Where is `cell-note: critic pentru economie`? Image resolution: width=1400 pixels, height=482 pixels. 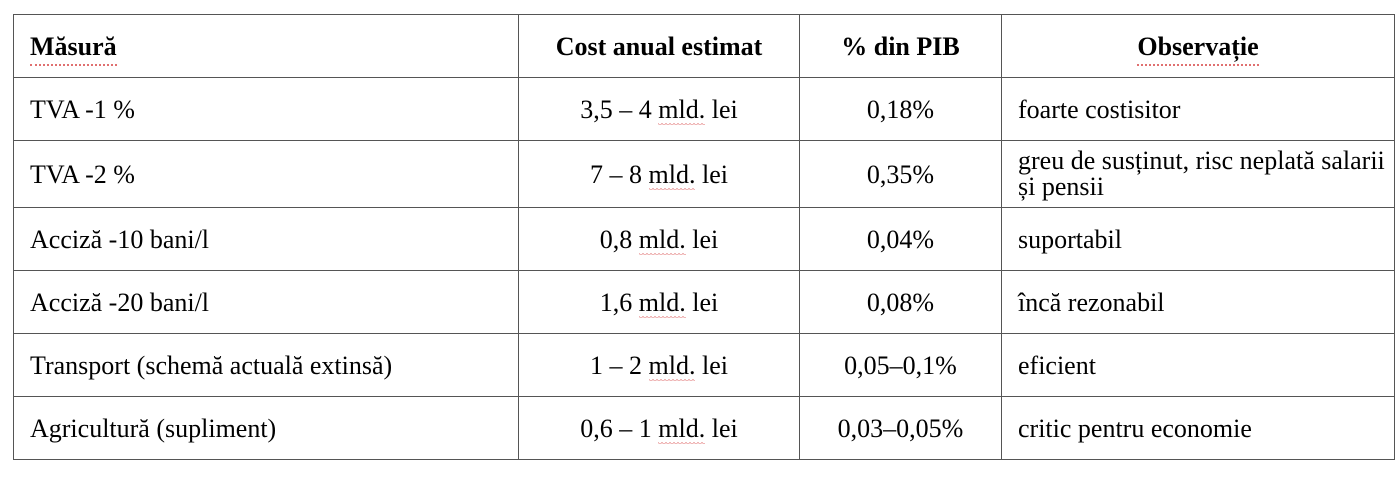 cell-note: critic pentru economie is located at coordinates (1198, 428).